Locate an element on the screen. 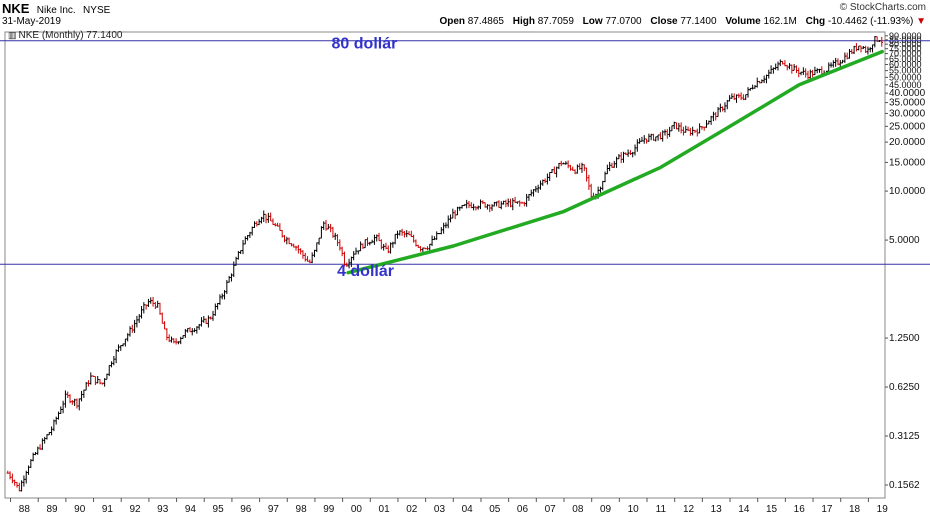 The image size is (930, 518). y-tick-label: 0.1562 is located at coordinates (904, 485).